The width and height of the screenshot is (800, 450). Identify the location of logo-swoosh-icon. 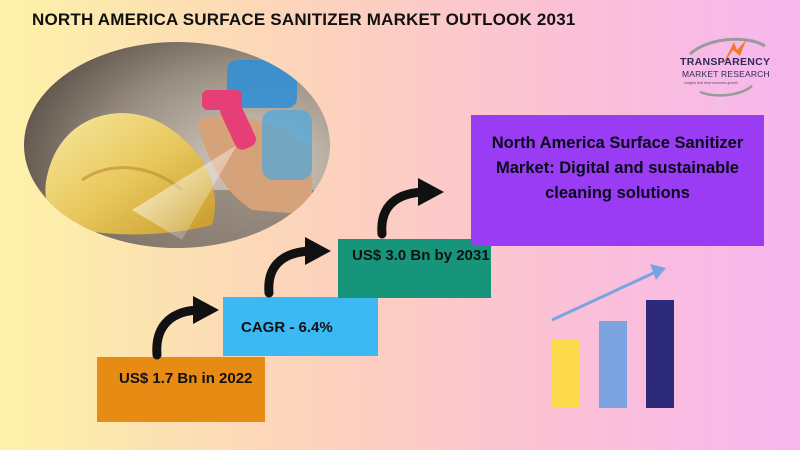
(727, 67).